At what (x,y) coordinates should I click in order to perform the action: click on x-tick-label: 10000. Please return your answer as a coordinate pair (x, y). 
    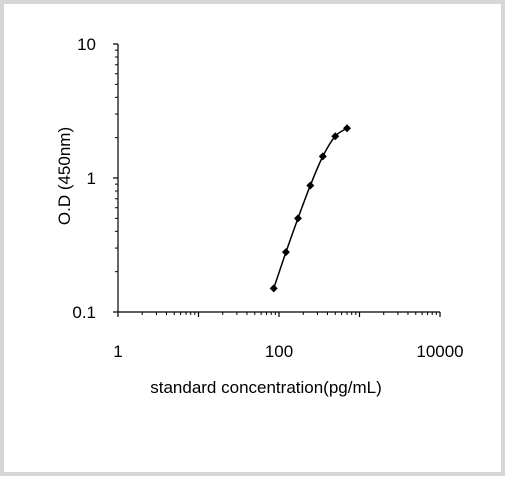
    Looking at the image, I should click on (439, 351).